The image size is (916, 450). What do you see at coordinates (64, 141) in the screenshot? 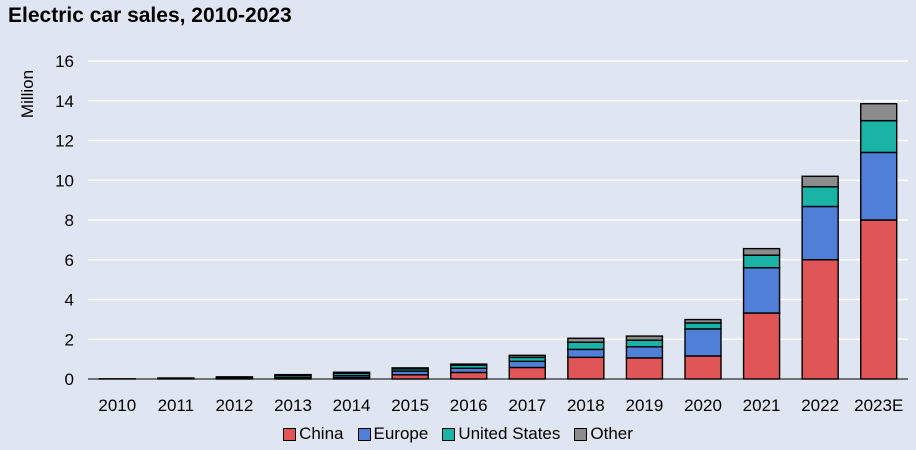
I see `y-tick-label: 12` at bounding box center [64, 141].